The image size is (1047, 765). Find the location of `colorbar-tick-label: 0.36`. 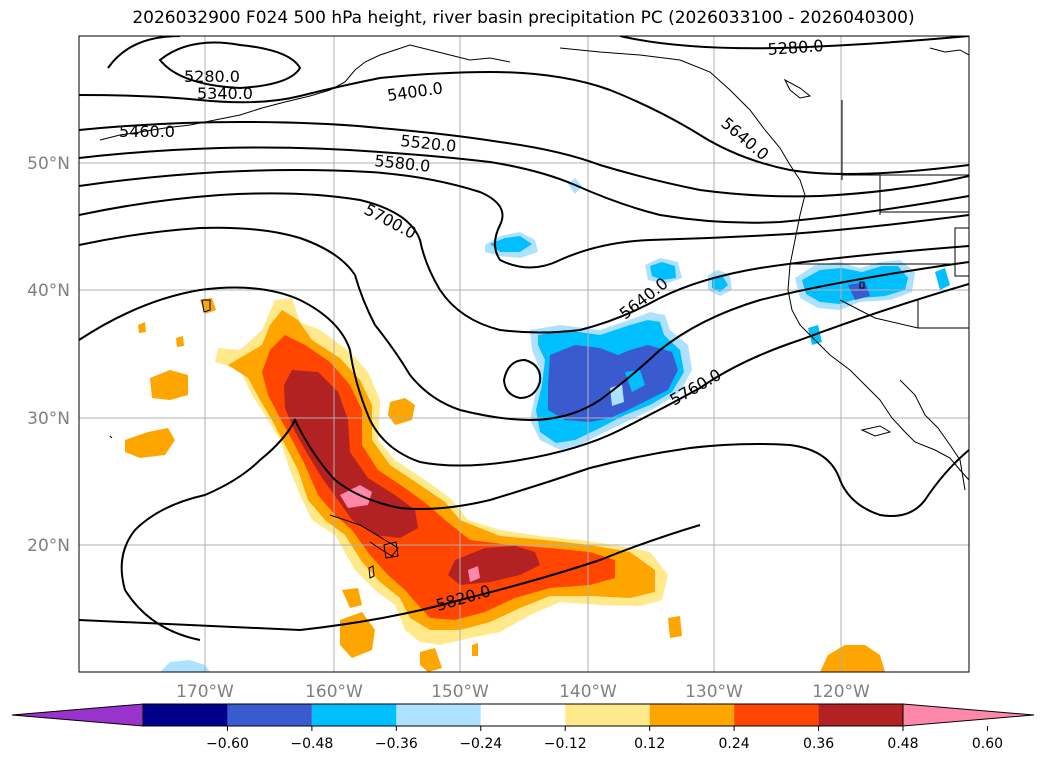

colorbar-tick-label: 0.36 is located at coordinates (818, 744).